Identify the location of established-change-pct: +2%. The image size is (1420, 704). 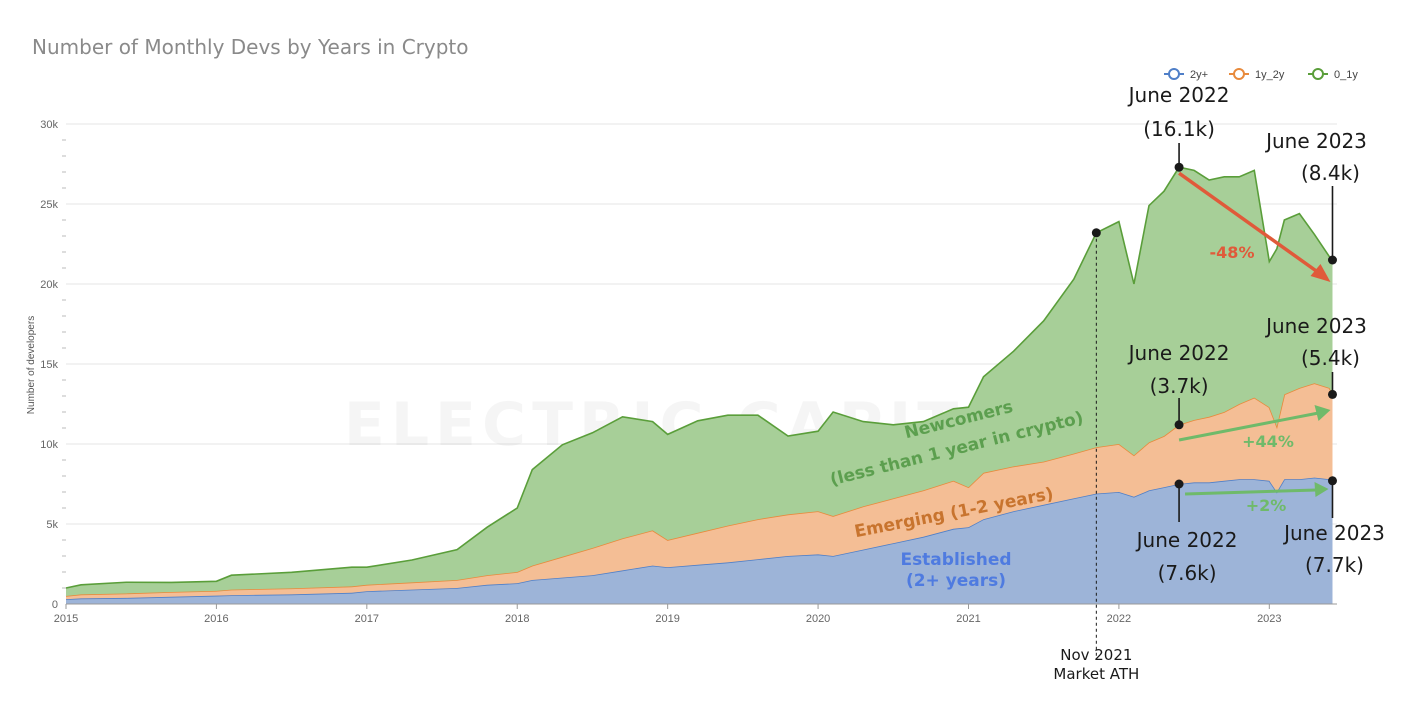
(1266, 505).